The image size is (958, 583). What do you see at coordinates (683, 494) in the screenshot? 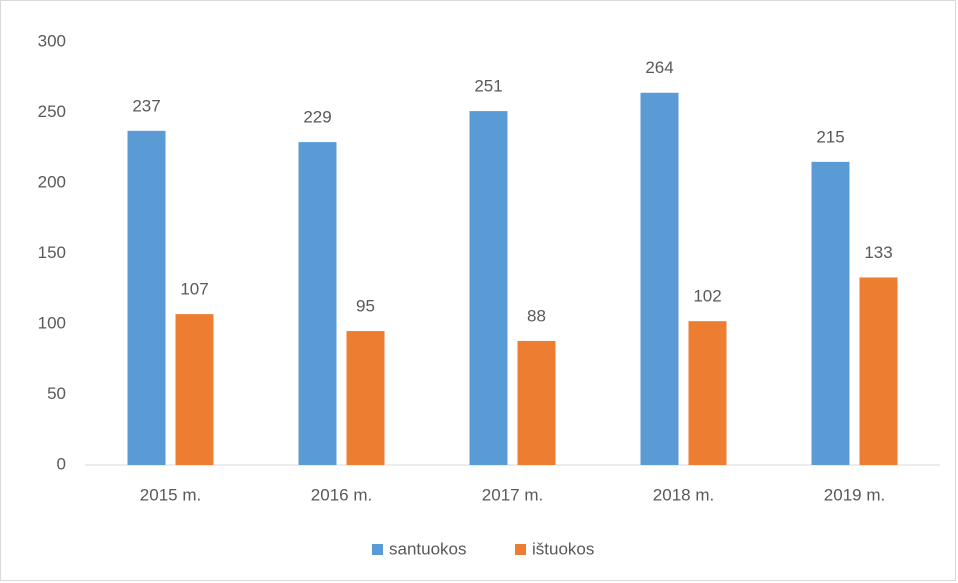
I see `x-tick-label: 2018 m.` at bounding box center [683, 494].